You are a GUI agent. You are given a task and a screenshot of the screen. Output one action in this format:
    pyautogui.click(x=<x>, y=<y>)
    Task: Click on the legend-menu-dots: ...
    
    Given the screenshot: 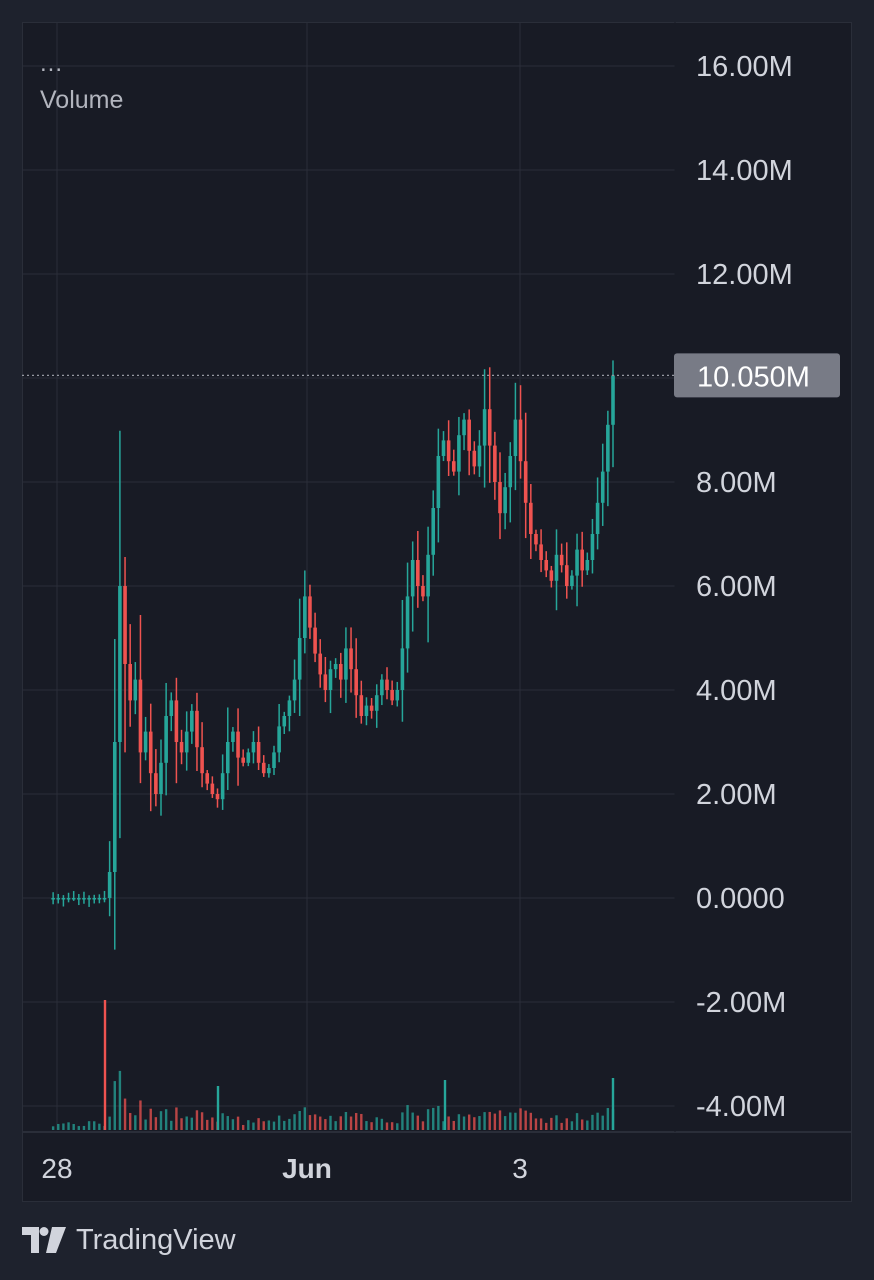 What is the action you would take?
    pyautogui.click(x=52, y=63)
    